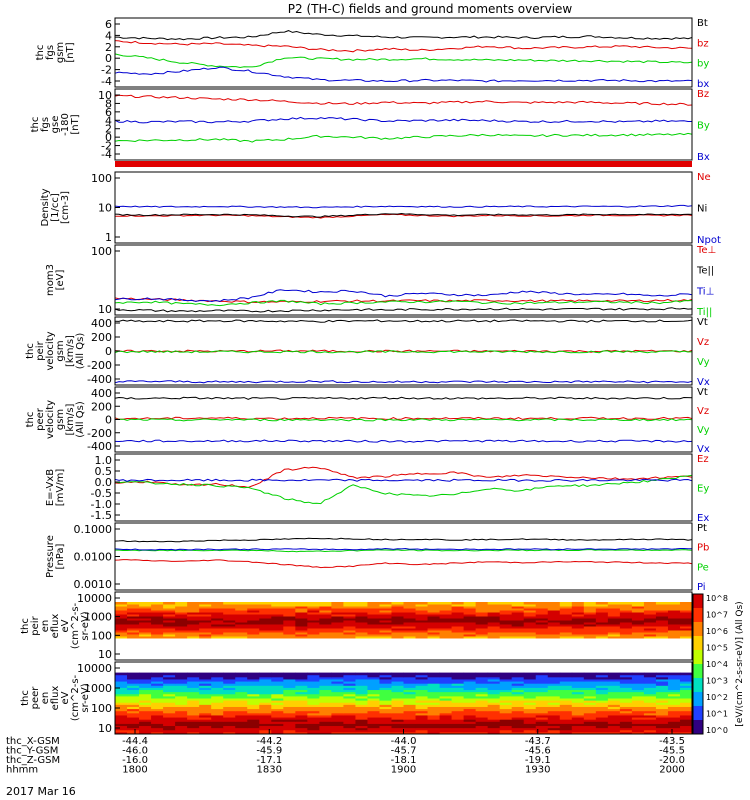 The width and height of the screenshot is (750, 800). Describe the element at coordinates (101, 515) in the screenshot. I see `y-tick-label: -1.5` at that location.